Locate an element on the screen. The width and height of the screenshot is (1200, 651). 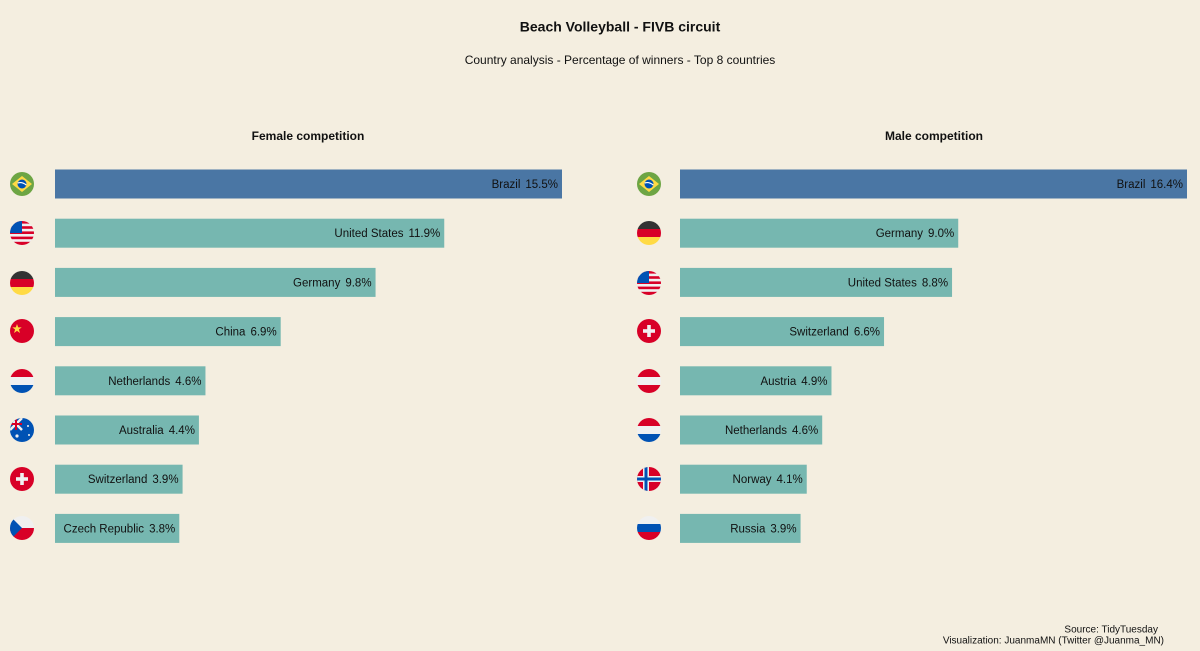
title: Beach Volleyball - FIVB circuit is located at coordinates (620, 27).